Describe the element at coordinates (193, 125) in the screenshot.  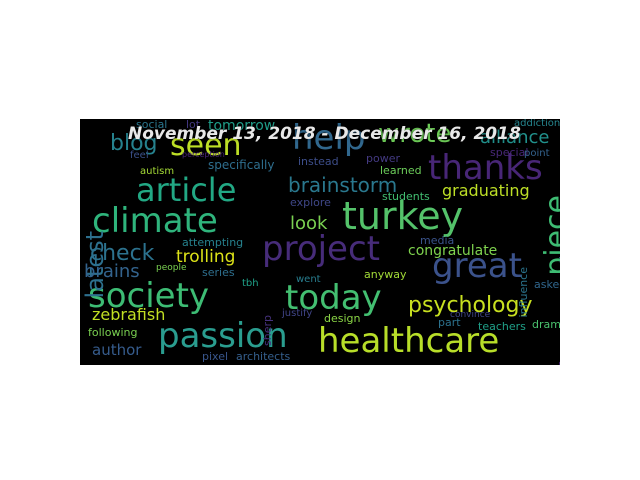
I see `word-lot: lot` at that location.